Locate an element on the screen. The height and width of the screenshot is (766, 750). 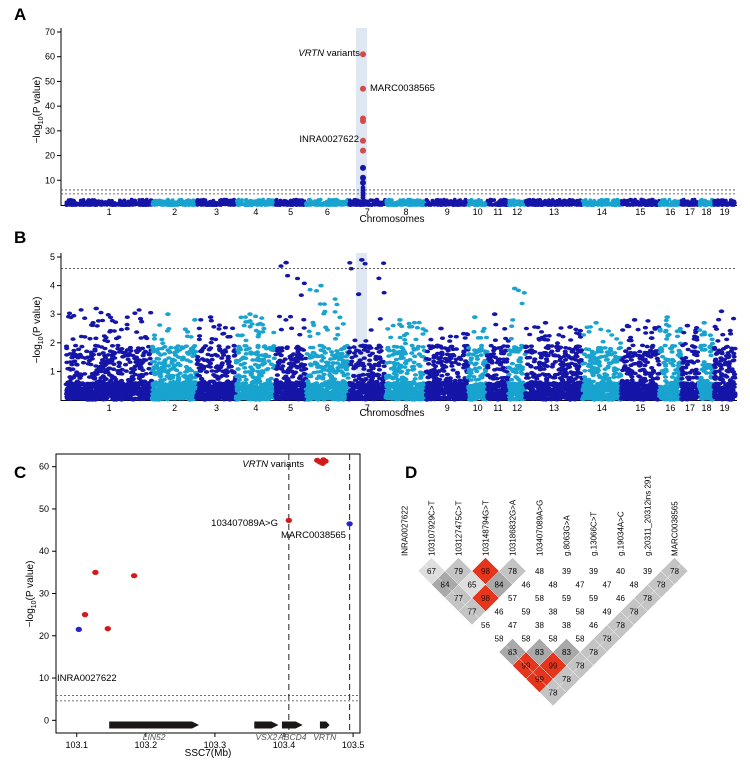
panel-a-y-tick-label: 40 is located at coordinates (50, 106).